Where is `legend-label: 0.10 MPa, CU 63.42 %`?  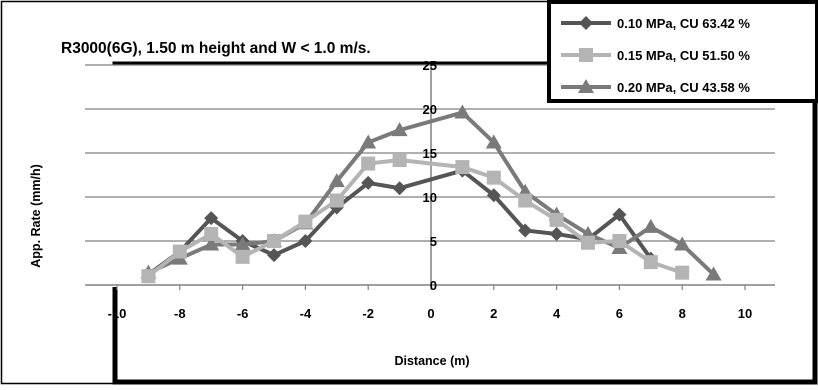 legend-label: 0.10 MPa, CU 63.42 % is located at coordinates (683, 23).